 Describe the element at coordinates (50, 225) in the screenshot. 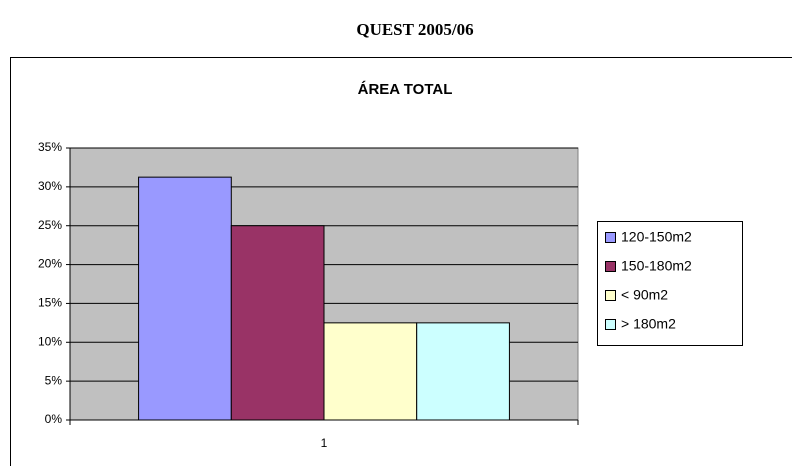

I see `y-tick-label: 25%` at that location.